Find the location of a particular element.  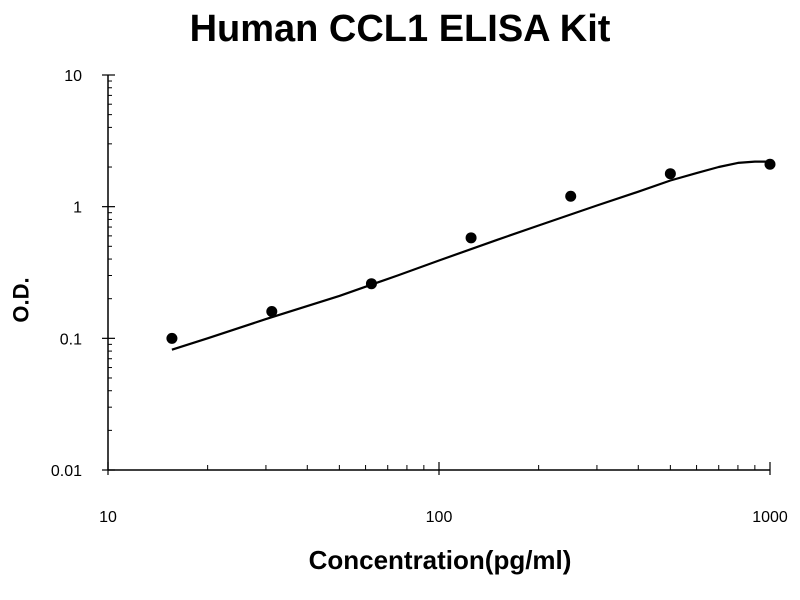

x-axis-label: Concentration(pg/ml) is located at coordinates (440, 560).